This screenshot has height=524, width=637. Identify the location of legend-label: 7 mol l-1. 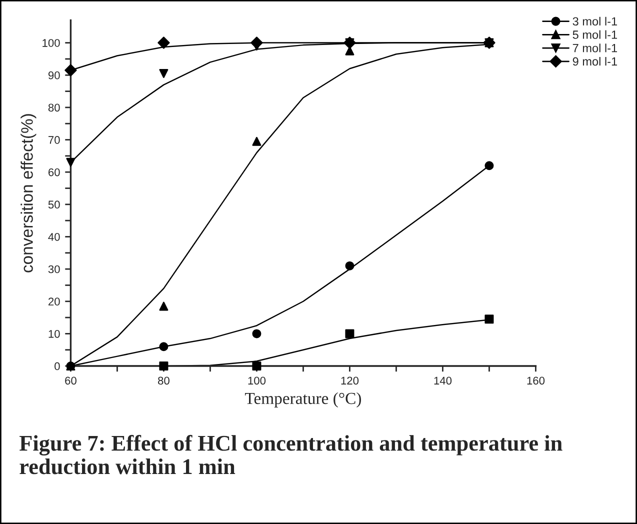
(595, 48).